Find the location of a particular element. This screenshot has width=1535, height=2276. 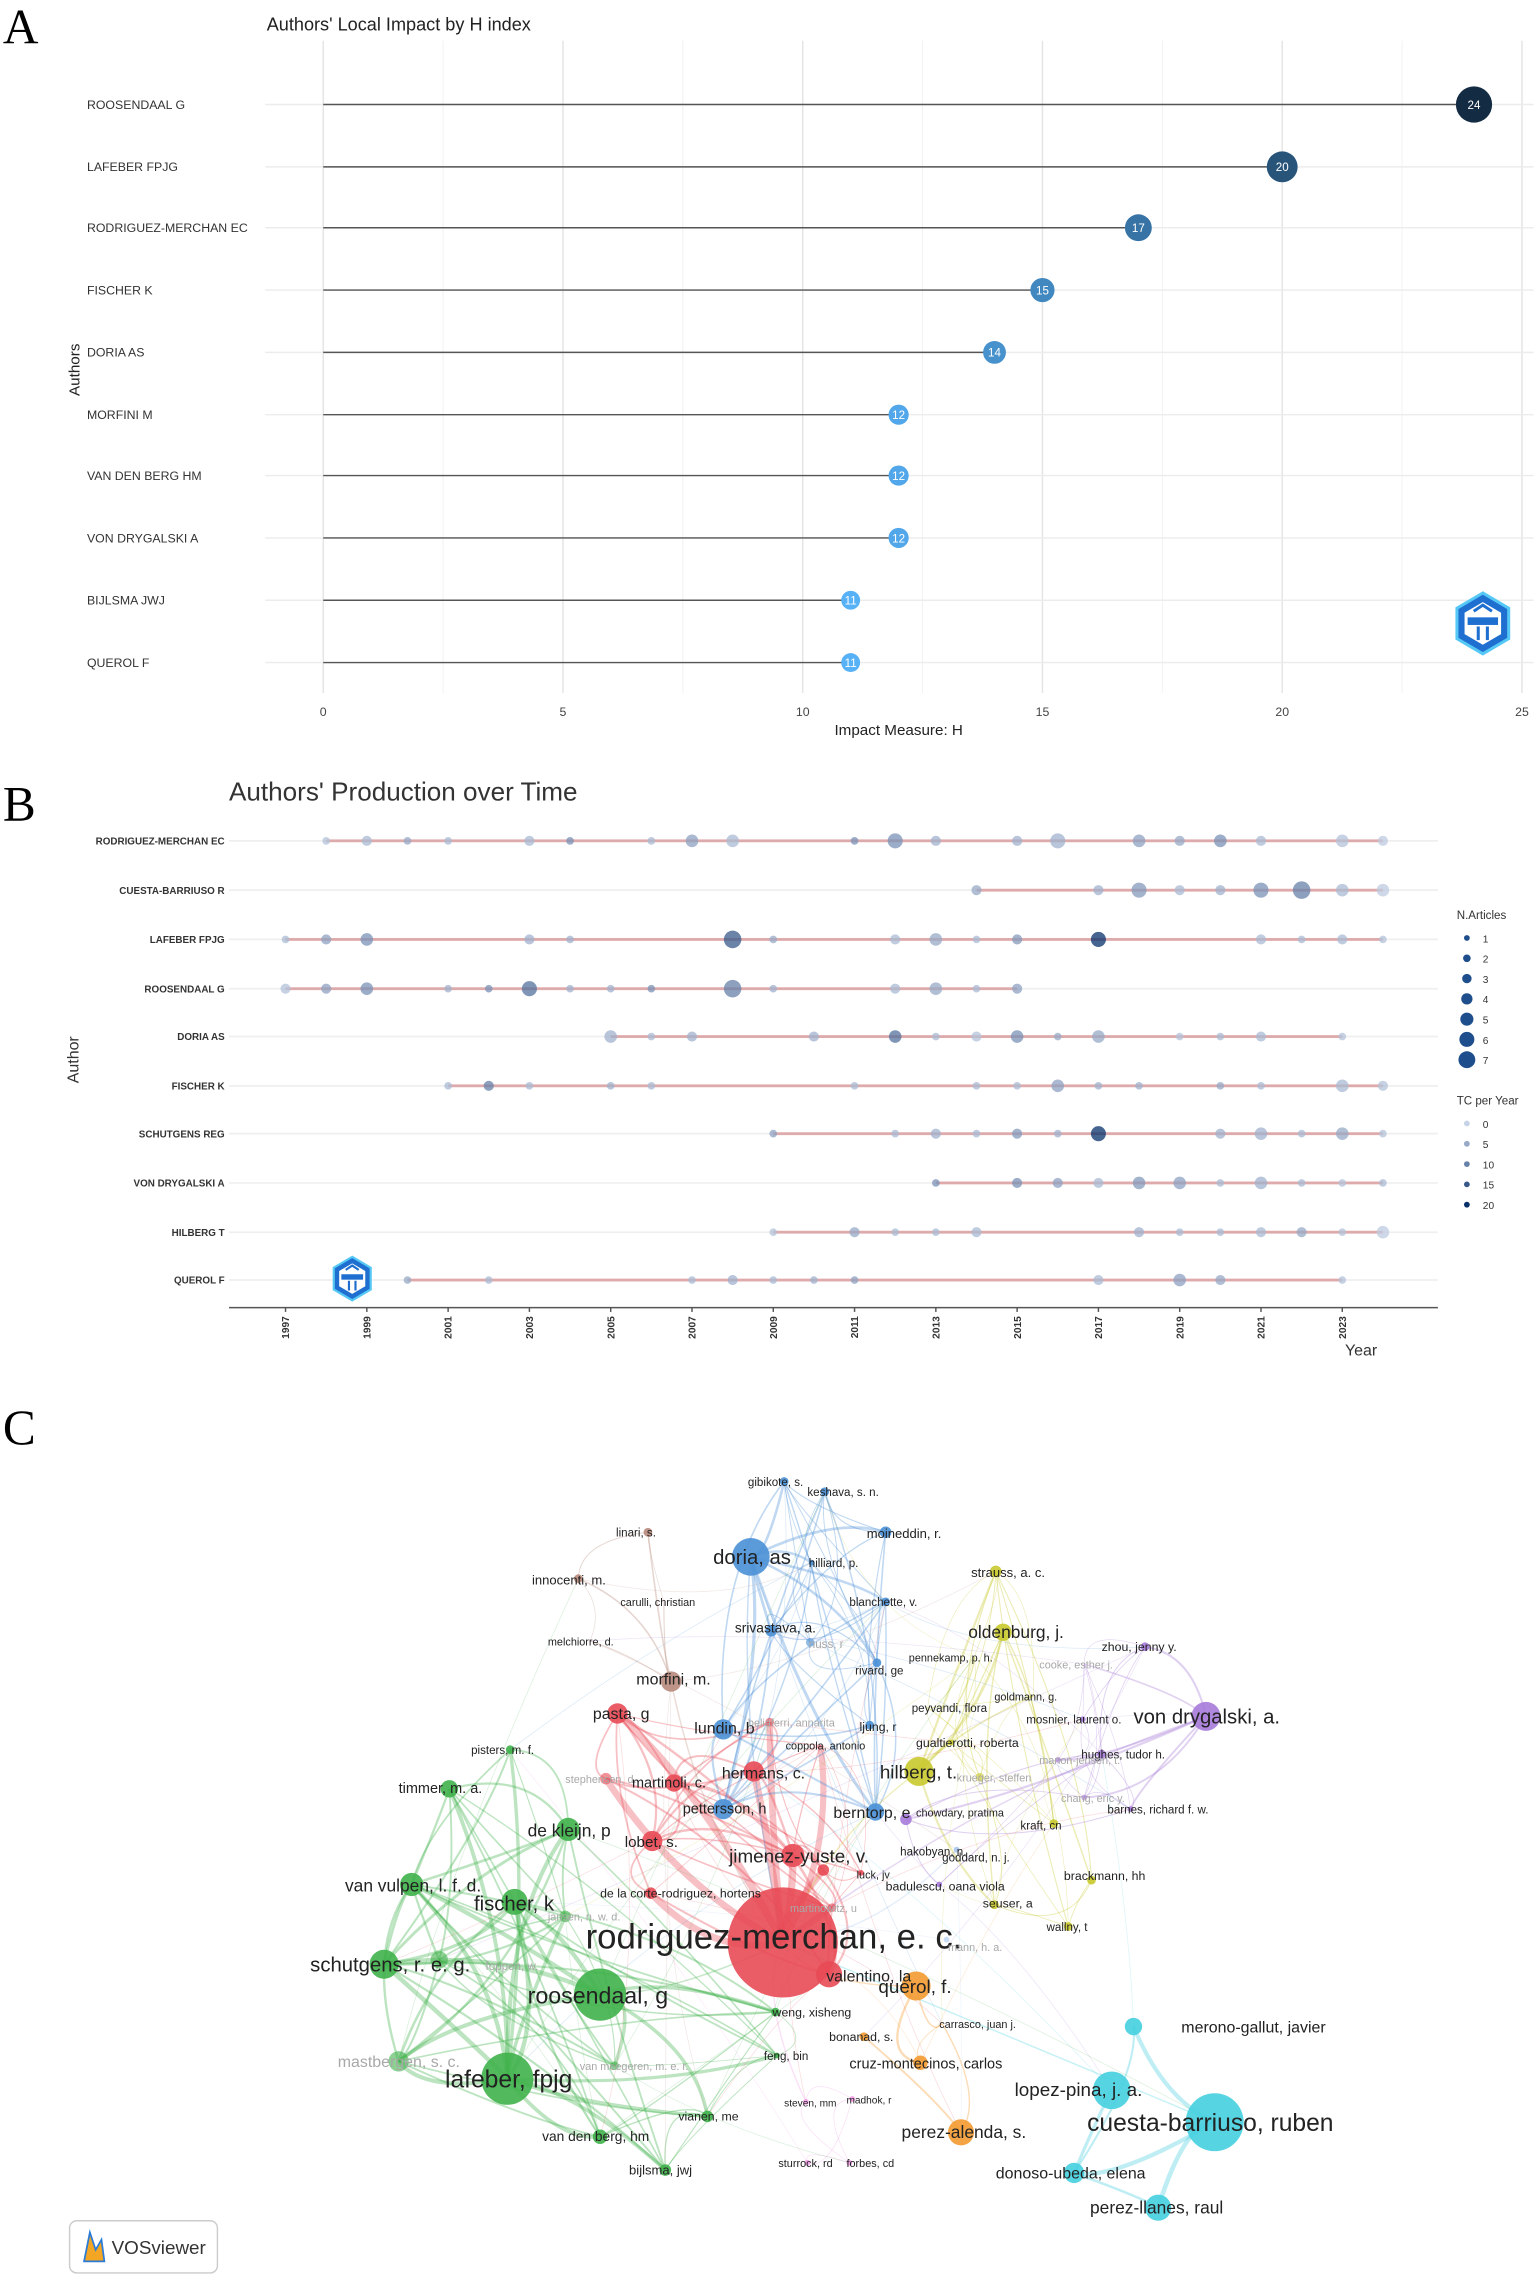

author-label: hermans, c. is located at coordinates (763, 1774).